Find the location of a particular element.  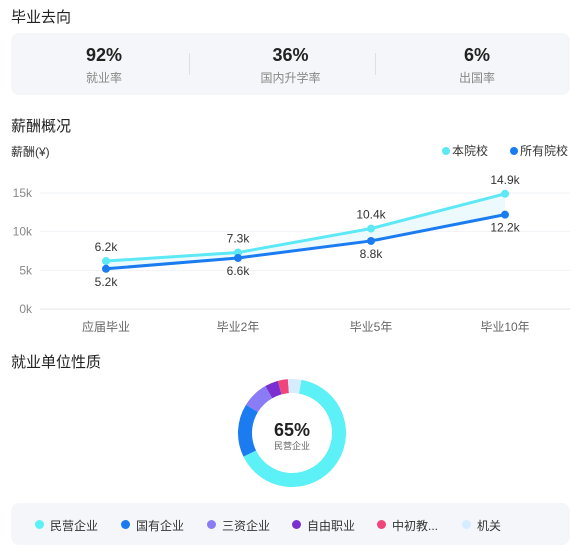

data-label: 12.2k is located at coordinates (505, 228).